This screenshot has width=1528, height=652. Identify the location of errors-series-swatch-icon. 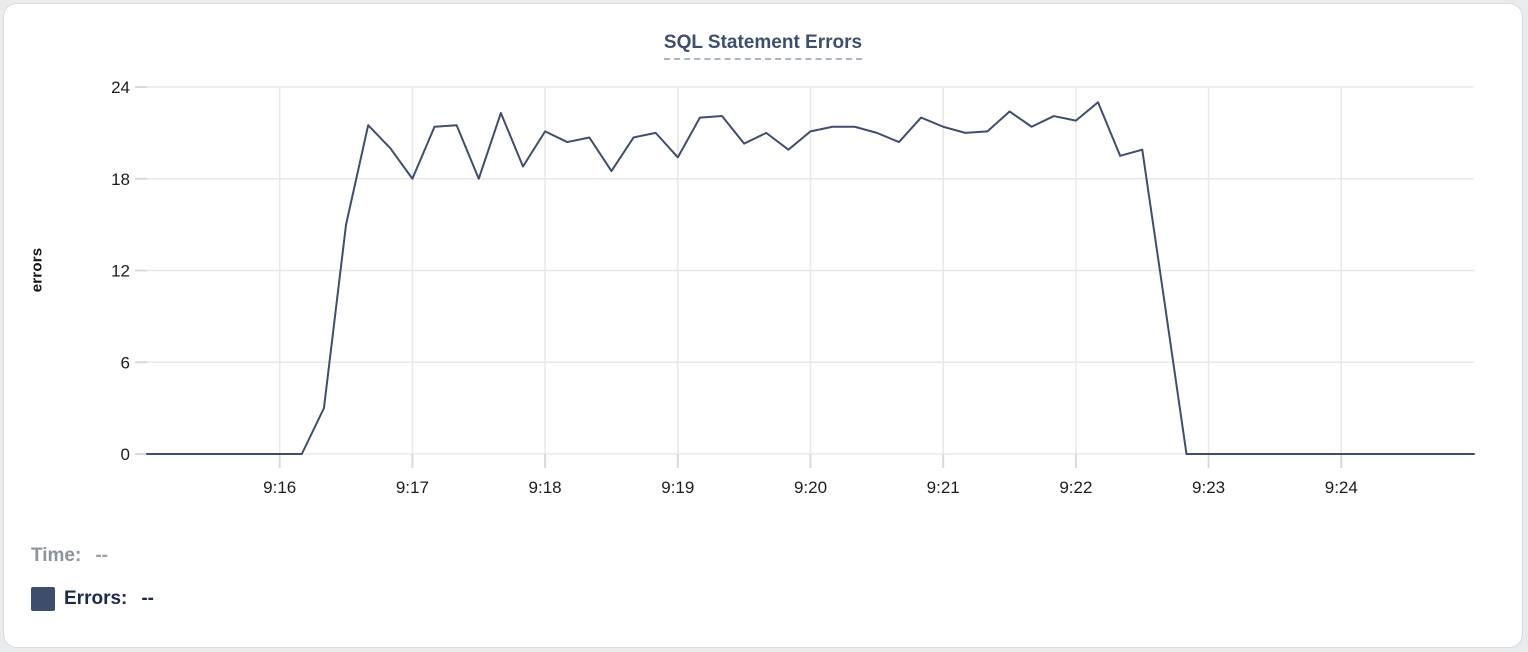
(43, 599).